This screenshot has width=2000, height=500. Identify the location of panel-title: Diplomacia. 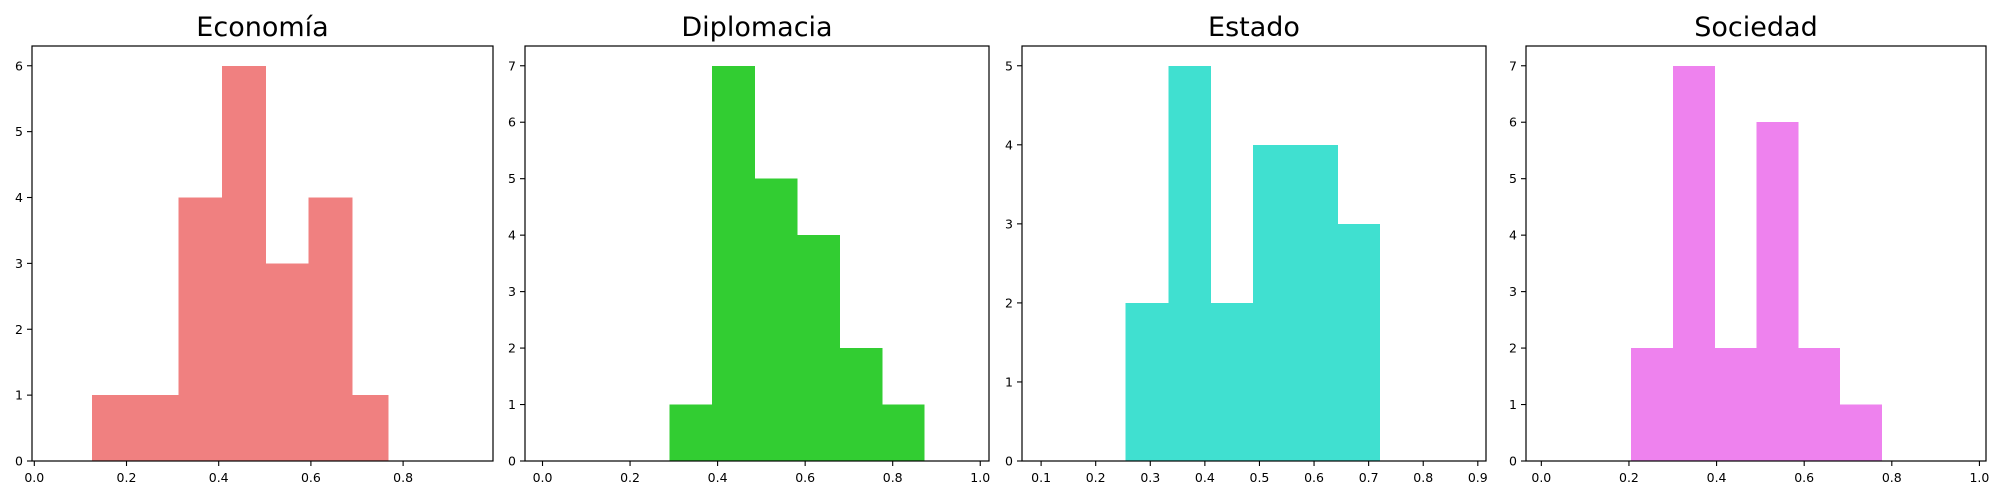
(756, 27).